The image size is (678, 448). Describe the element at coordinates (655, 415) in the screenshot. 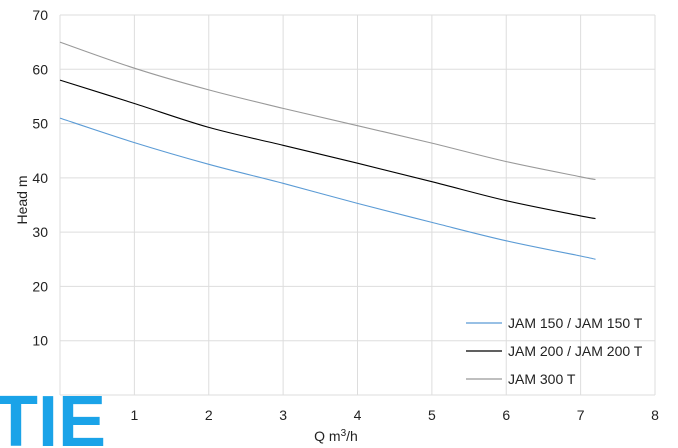

I see `x-tick-label: 8` at that location.